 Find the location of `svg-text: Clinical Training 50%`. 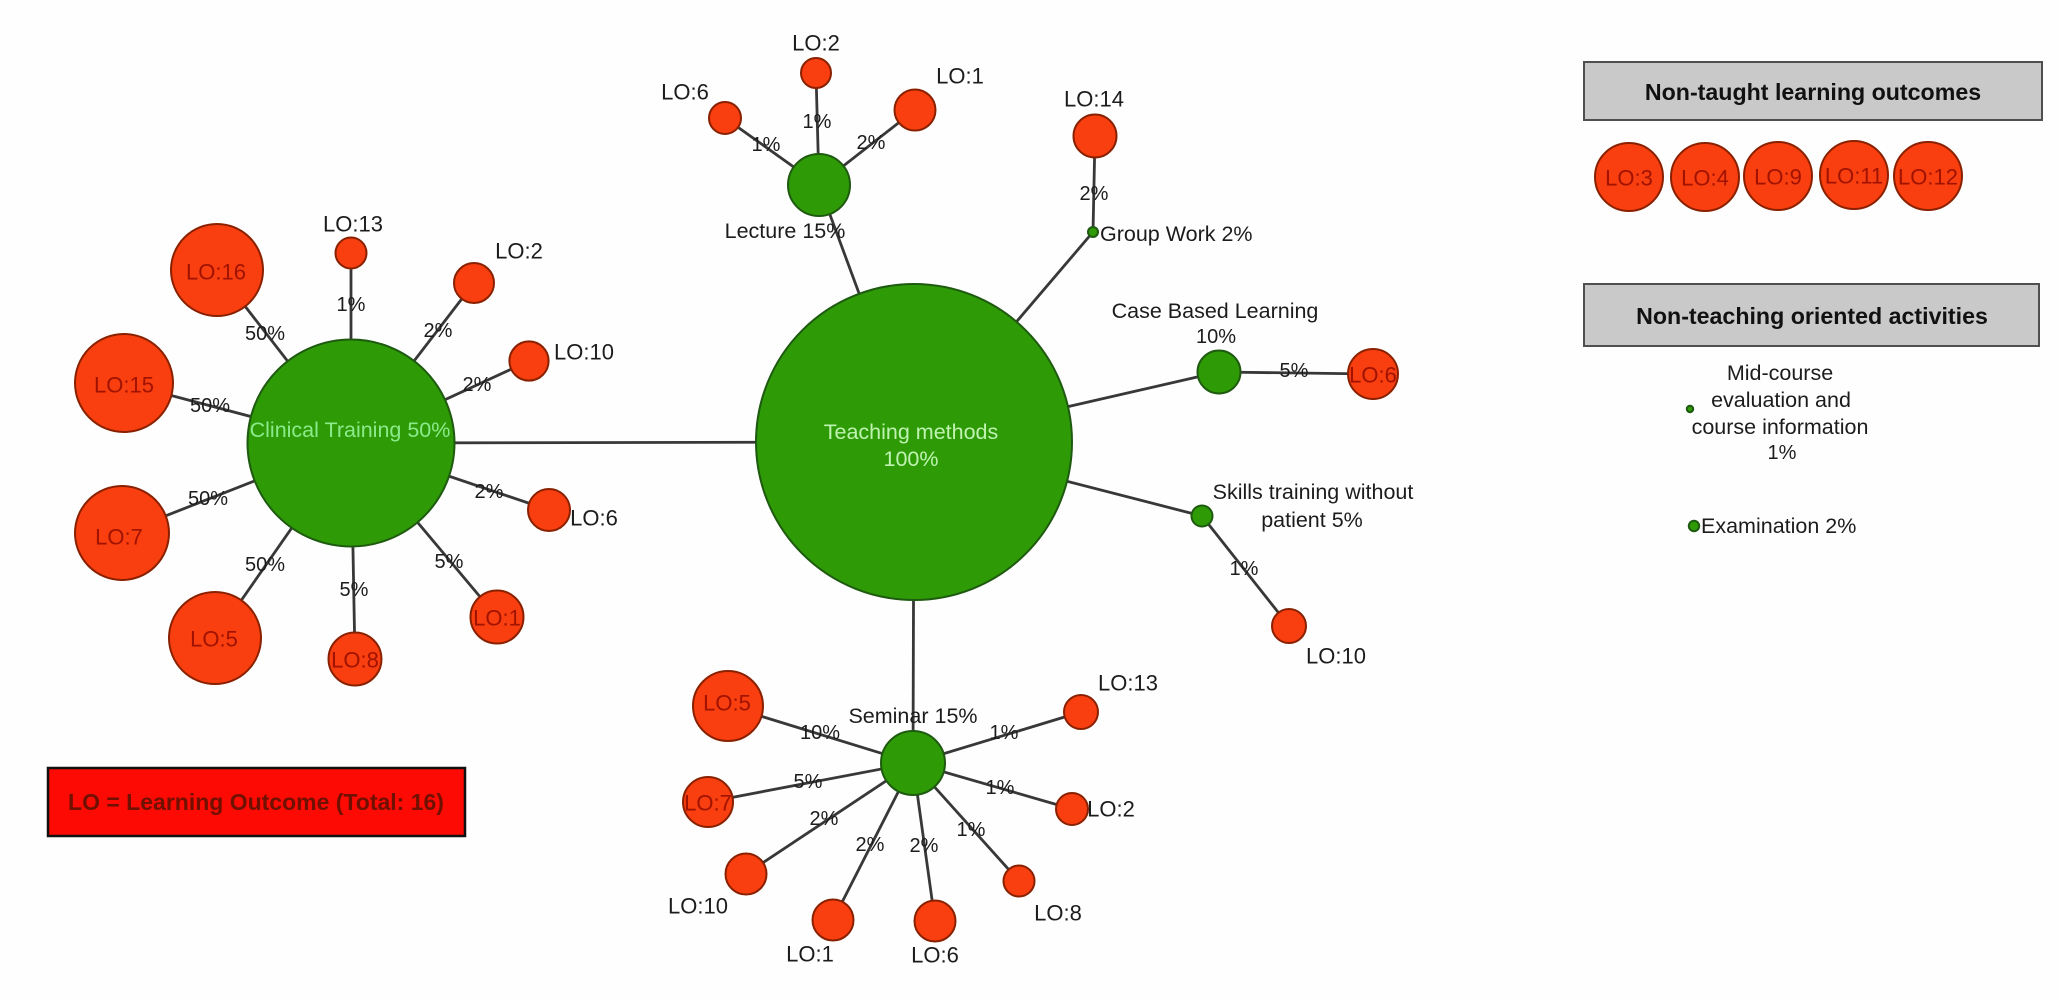

svg-text: Clinical Training 50% is located at coordinates (350, 430).